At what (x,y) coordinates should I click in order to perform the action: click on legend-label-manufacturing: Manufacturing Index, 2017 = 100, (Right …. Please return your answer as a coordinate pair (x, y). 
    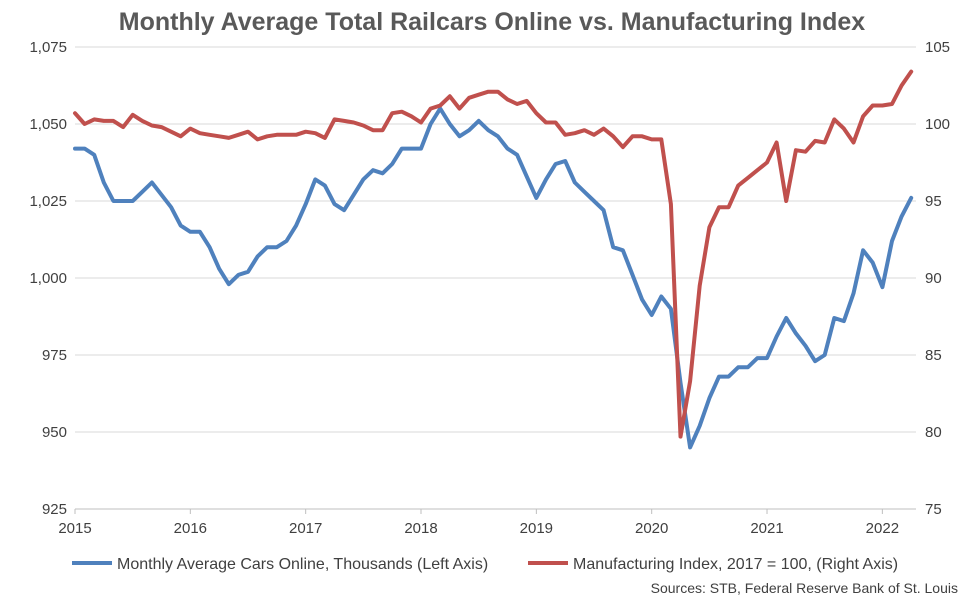
    Looking at the image, I should click on (735, 564).